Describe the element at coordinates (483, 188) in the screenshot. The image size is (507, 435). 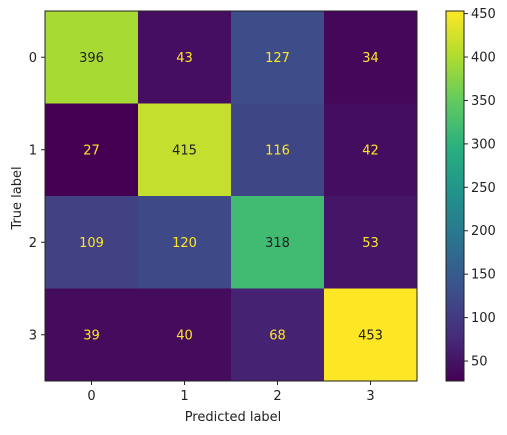
I see `colorbar-tick-label: 250` at that location.